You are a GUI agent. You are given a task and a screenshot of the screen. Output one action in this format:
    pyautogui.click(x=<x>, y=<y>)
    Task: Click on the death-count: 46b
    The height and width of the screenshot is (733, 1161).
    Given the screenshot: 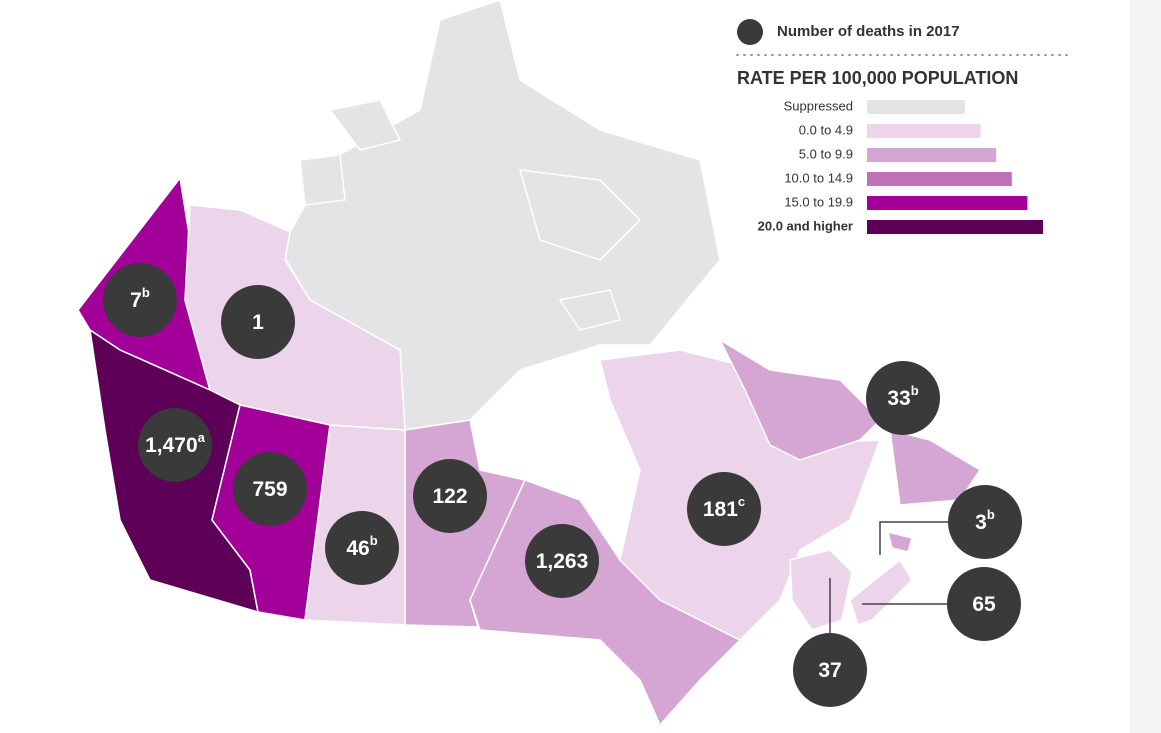 What is the action you would take?
    pyautogui.click(x=361, y=546)
    